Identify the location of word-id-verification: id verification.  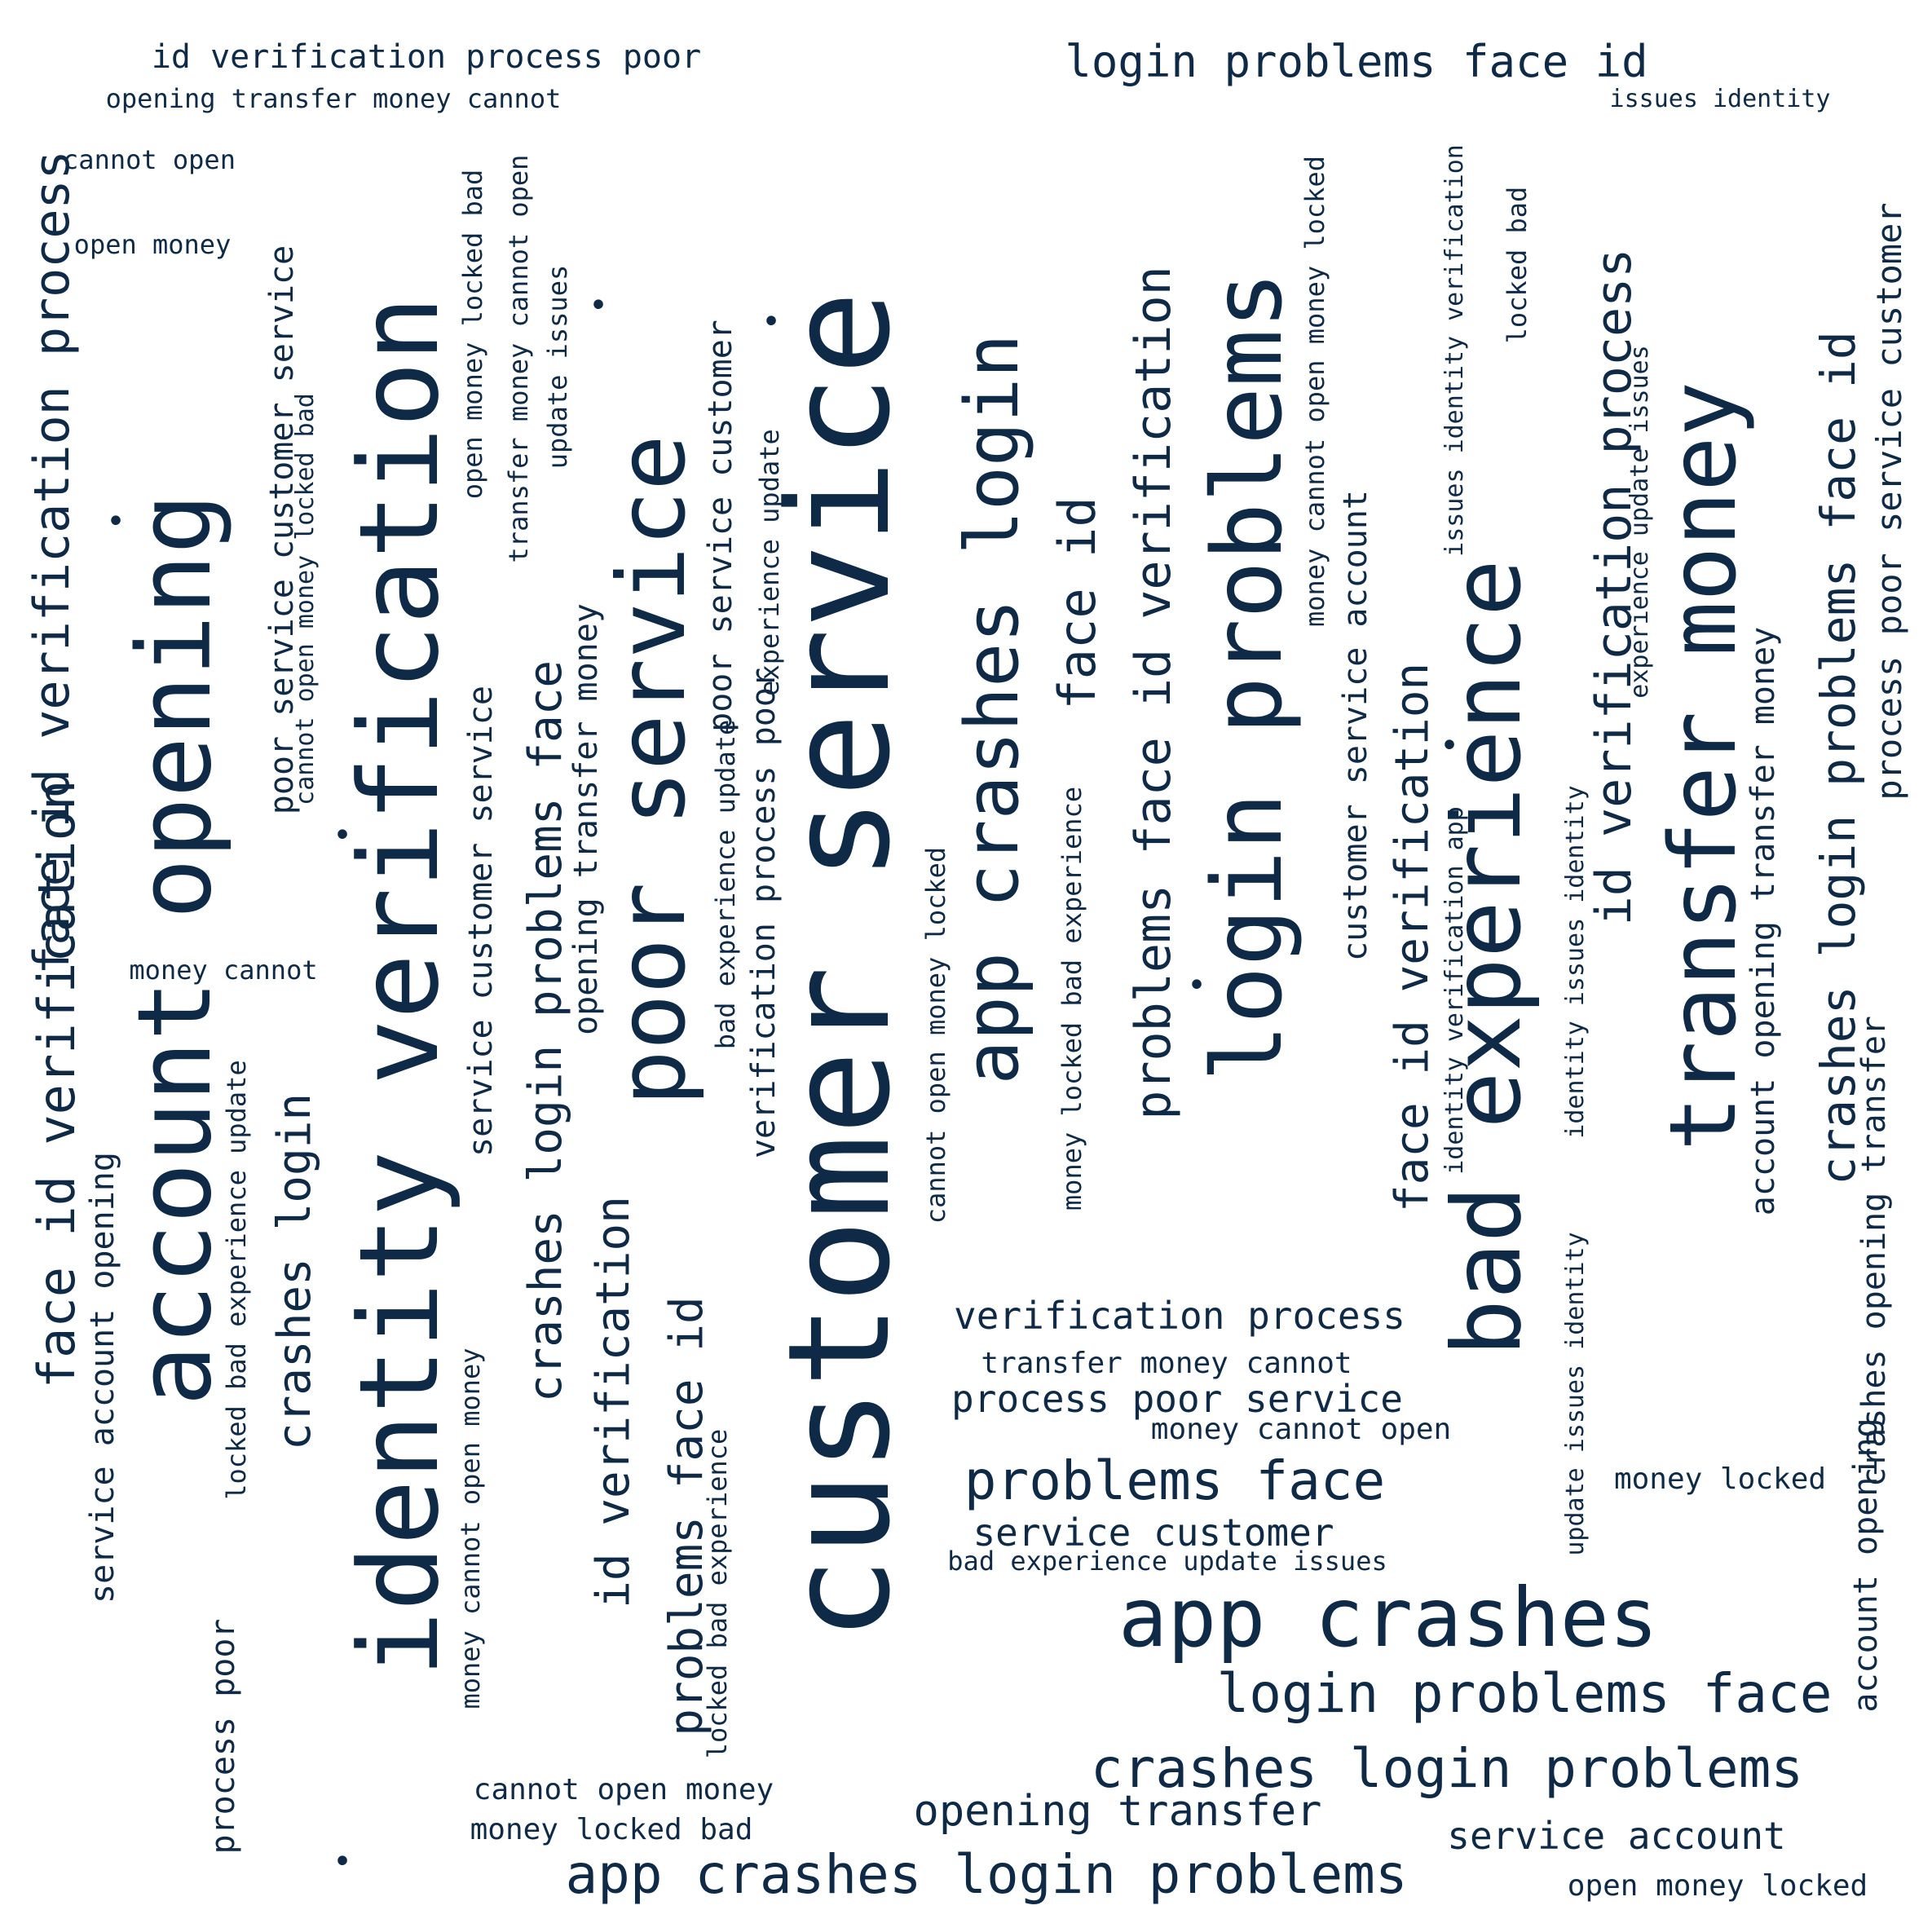
(613, 1402).